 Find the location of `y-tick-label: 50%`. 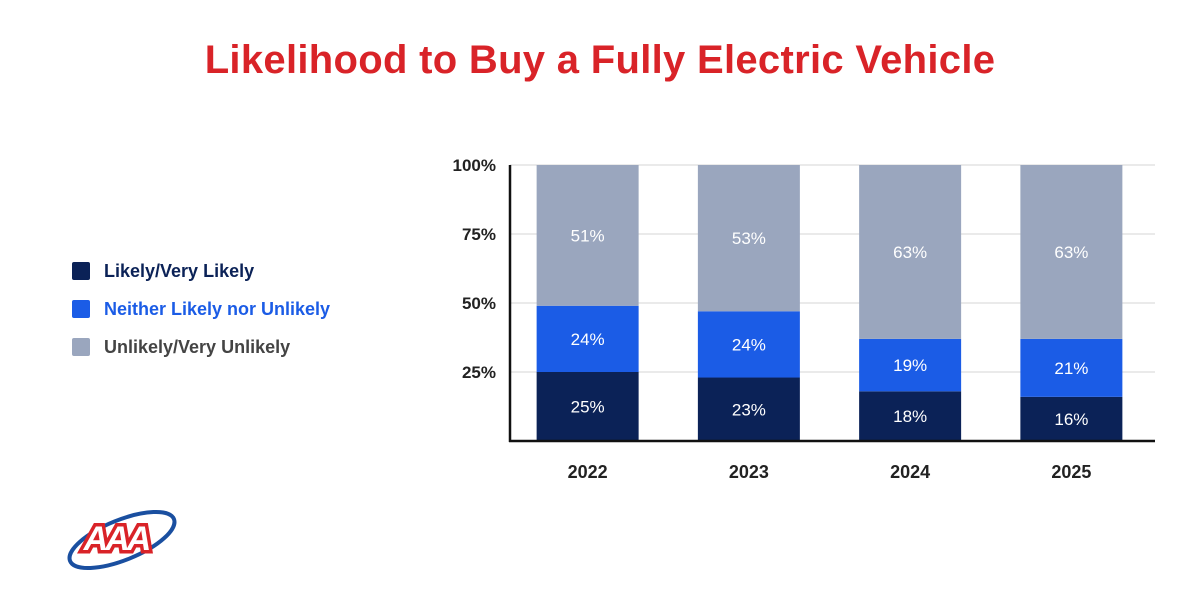

y-tick-label: 50% is located at coordinates (479, 303).